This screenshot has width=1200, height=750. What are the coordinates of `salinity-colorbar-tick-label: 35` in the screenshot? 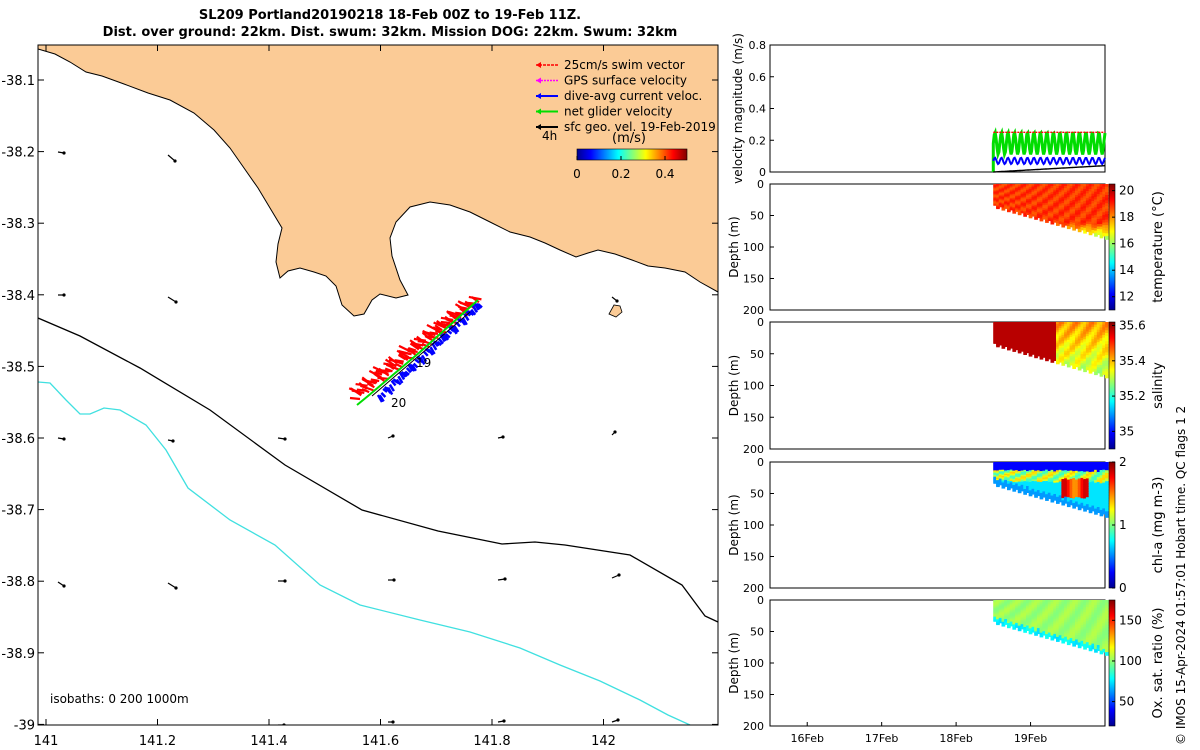 It's located at (1126, 431).